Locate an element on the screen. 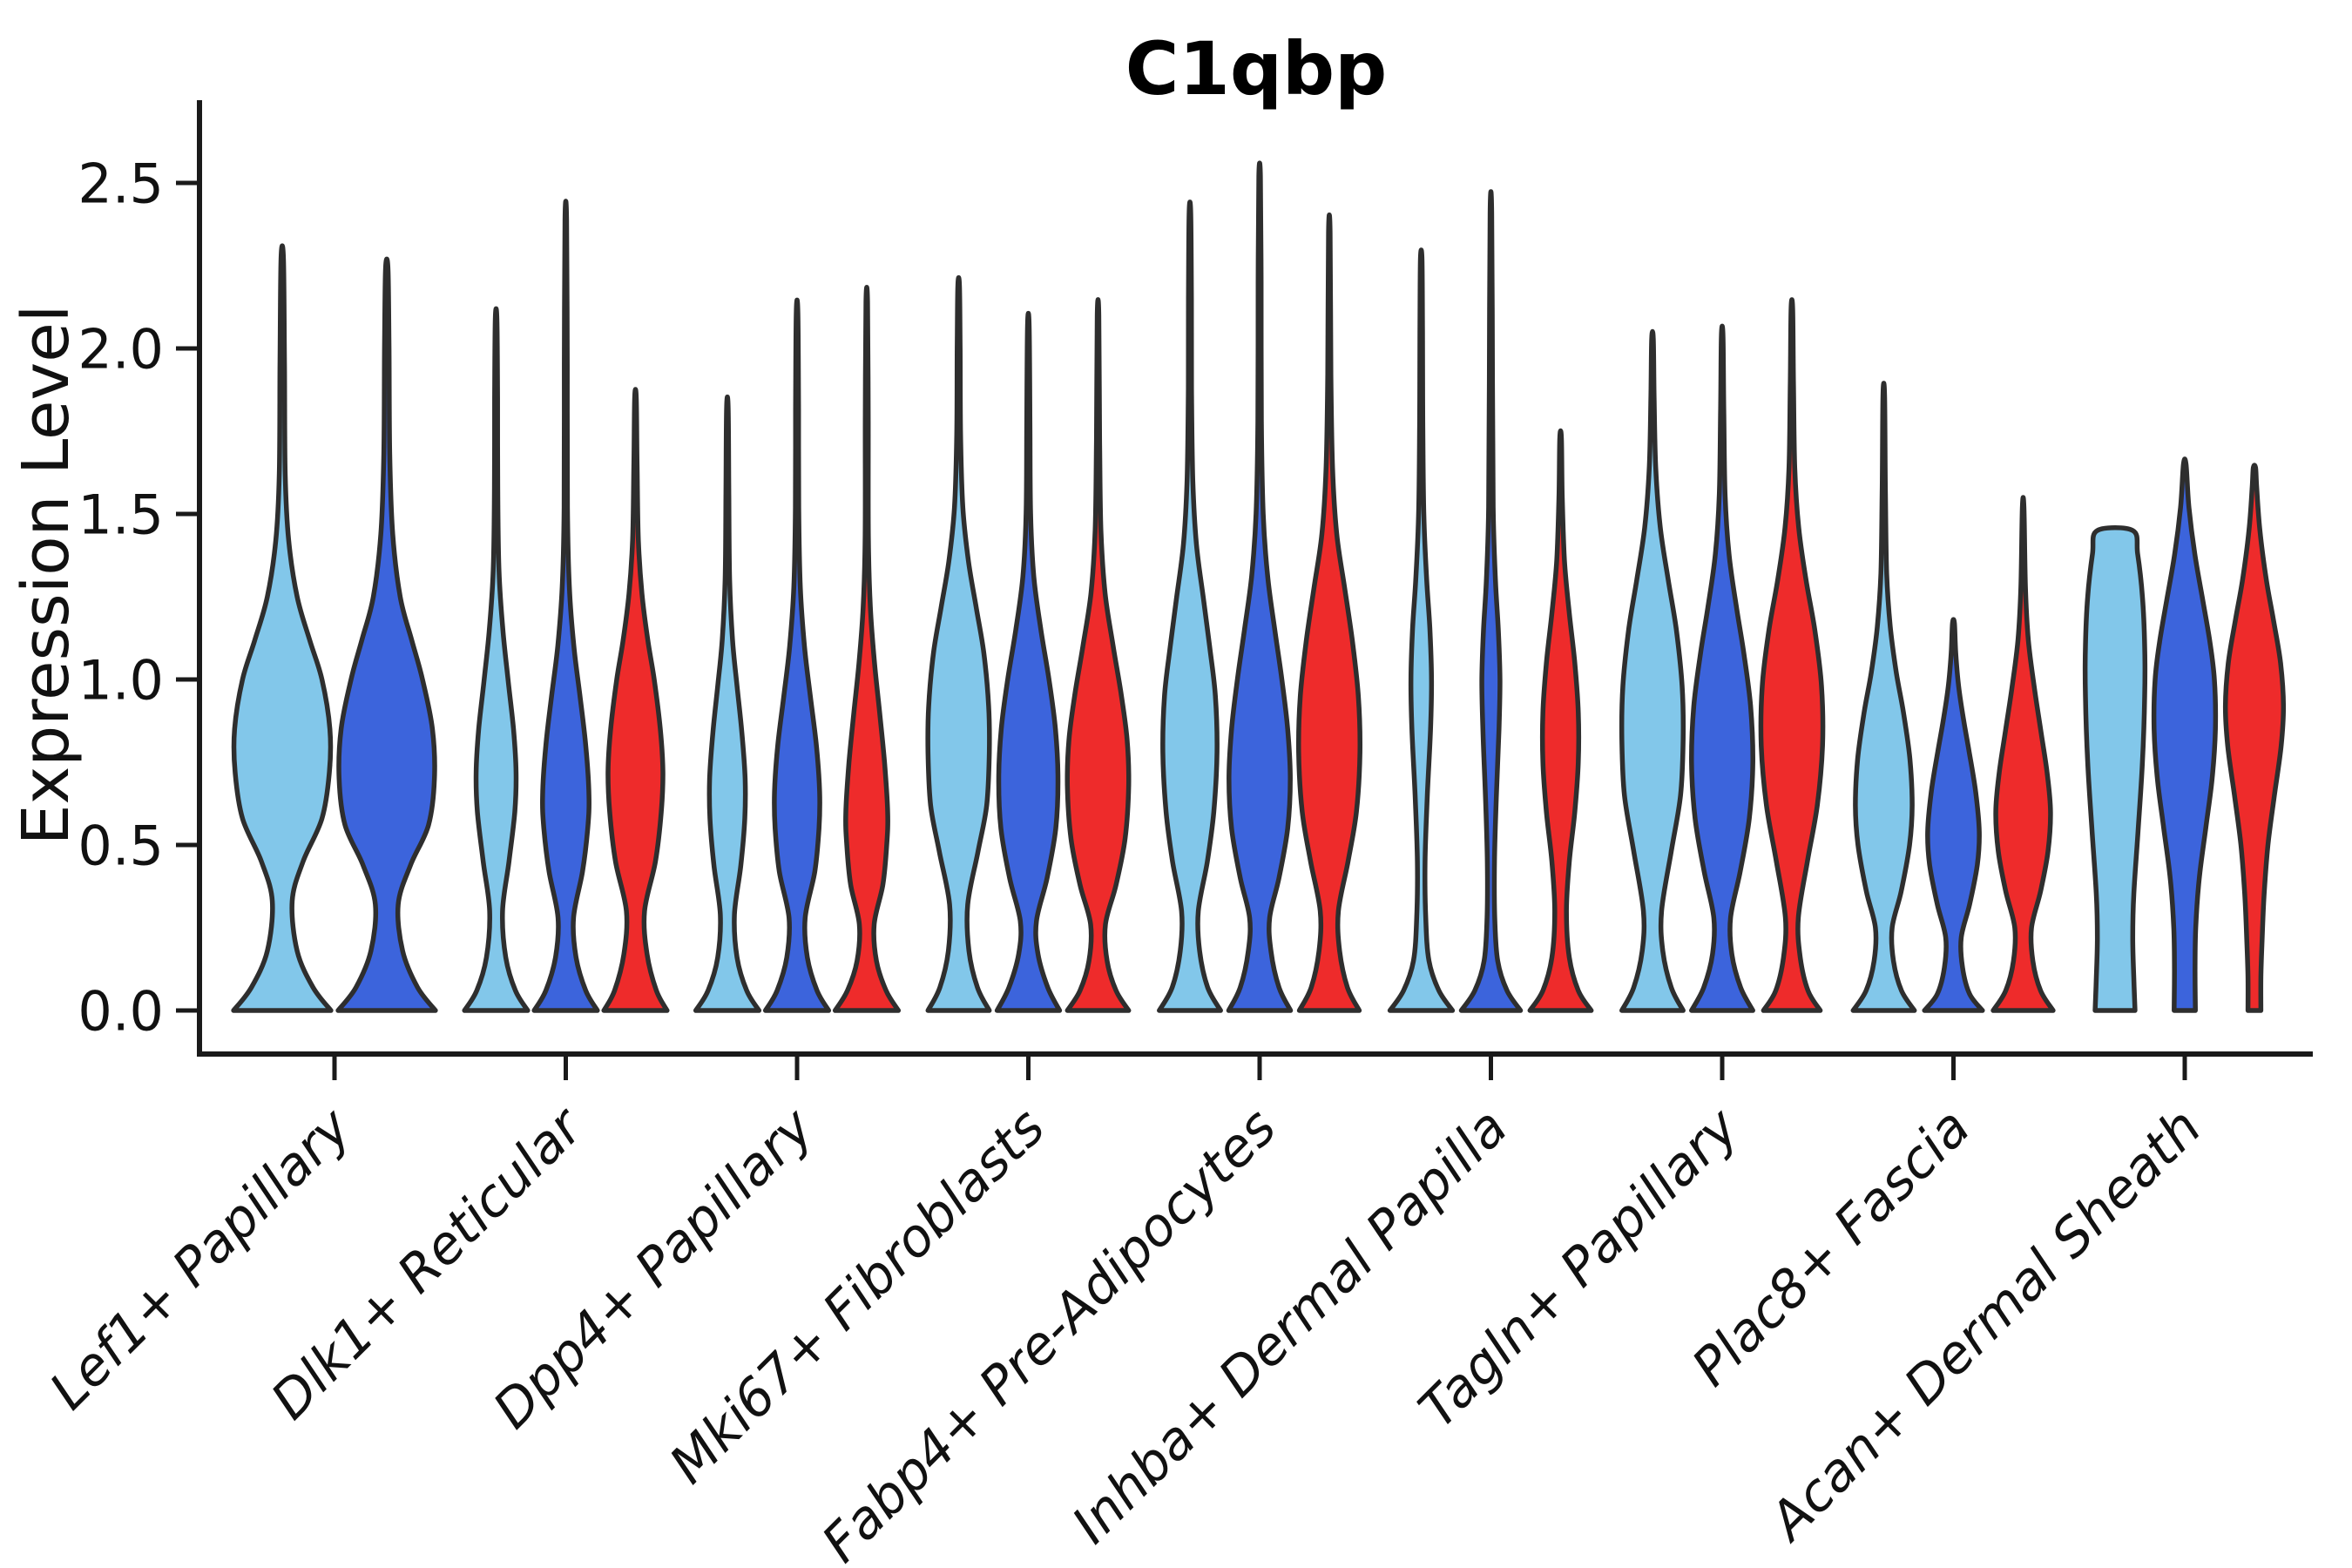  y-tick-label: 2.5 is located at coordinates (121, 183).